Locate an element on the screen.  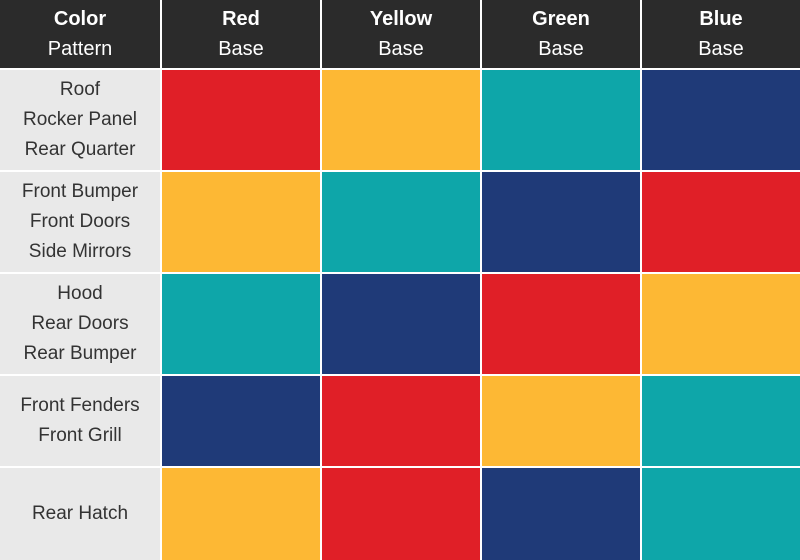
header-cell: Color Pattern is located at coordinates (80, 34).